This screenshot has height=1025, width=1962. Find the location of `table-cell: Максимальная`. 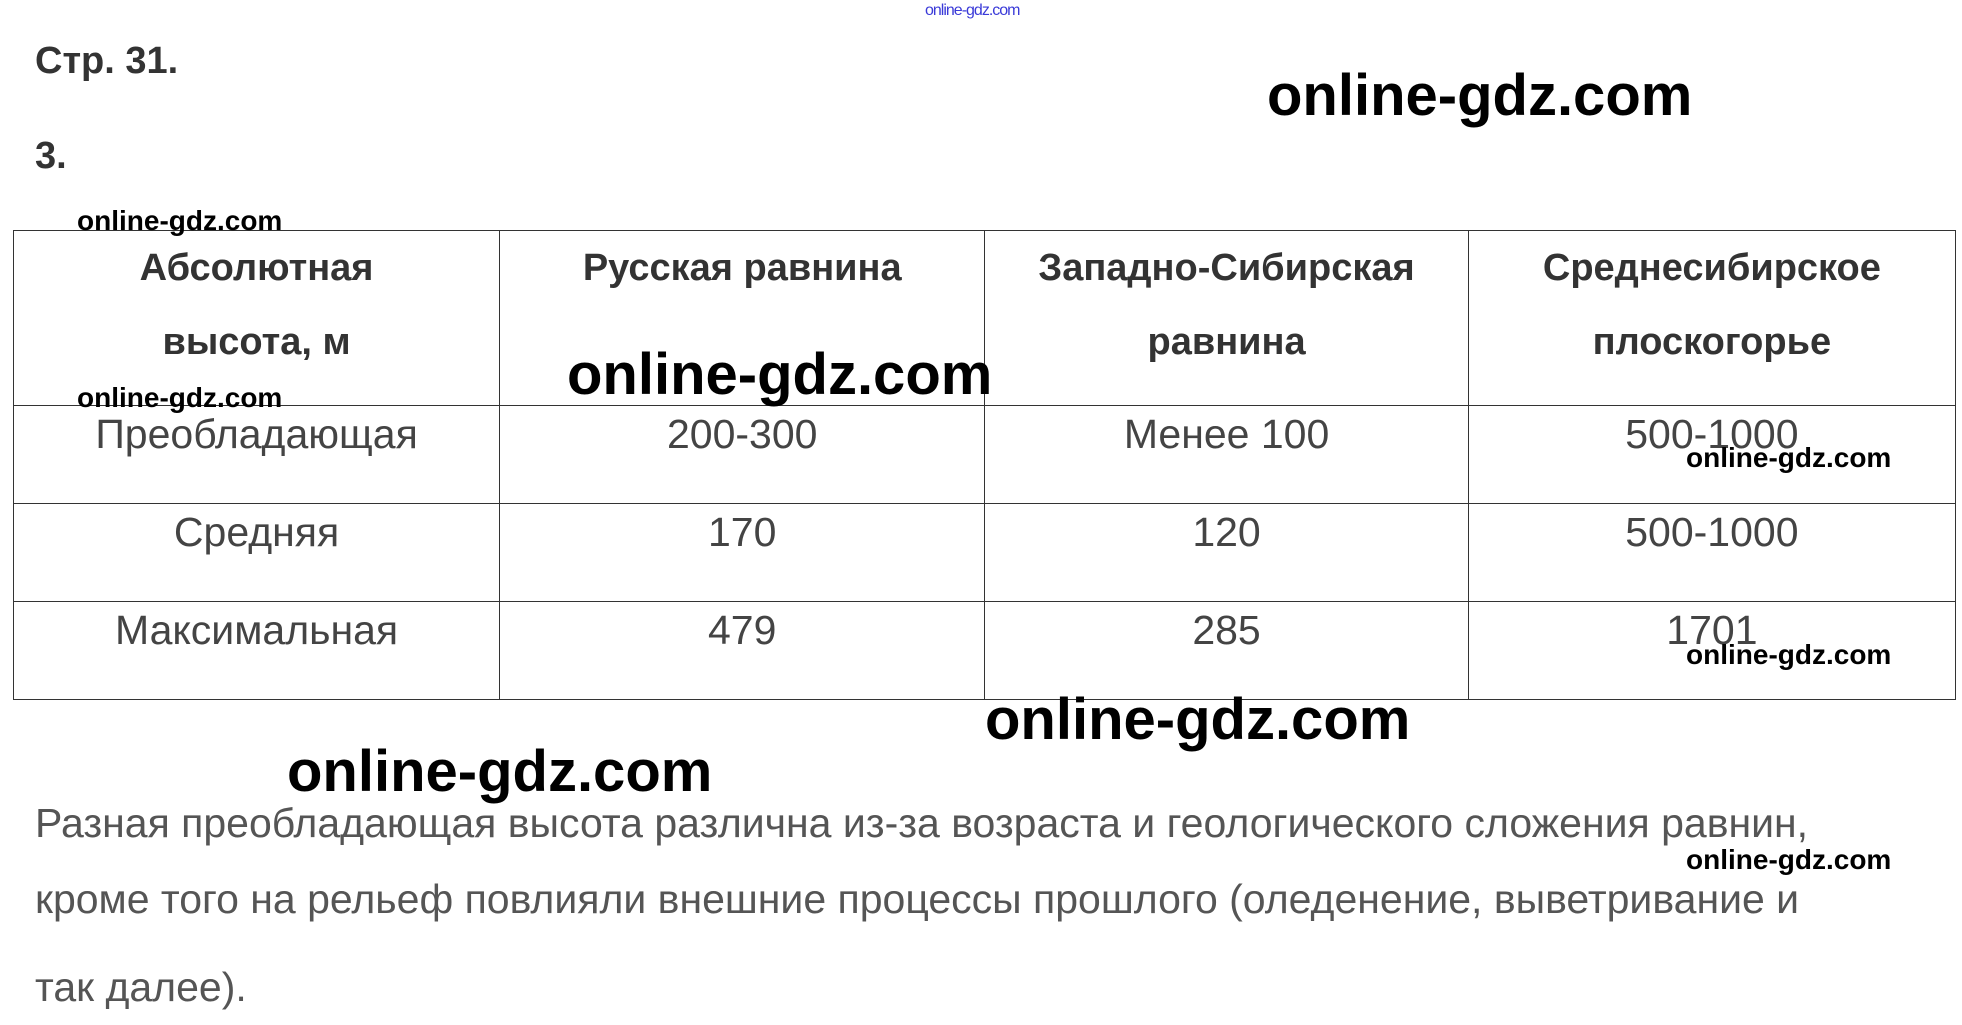

table-cell: Максимальная is located at coordinates (256, 650).